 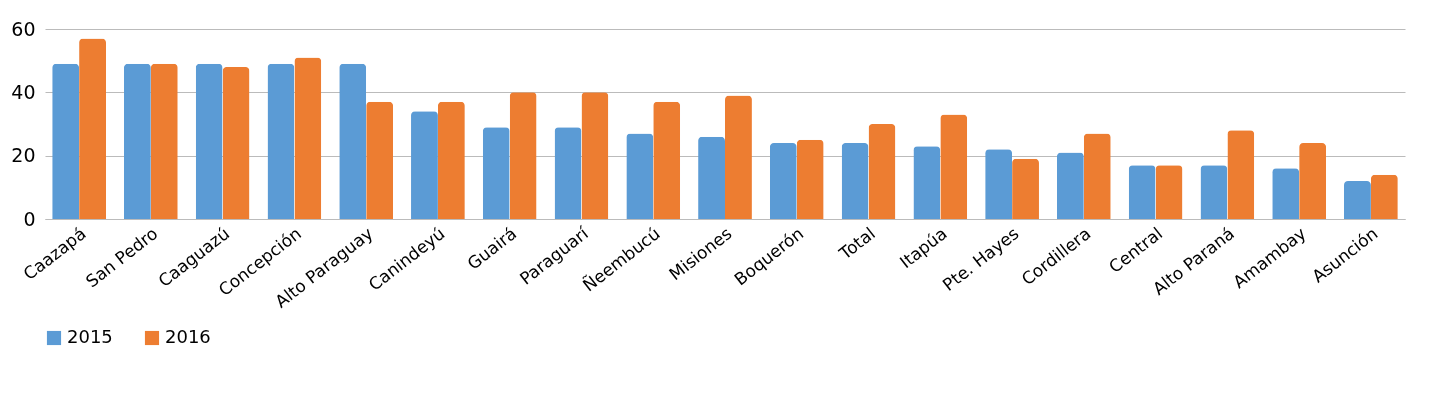 I want to click on y-tick-label: 0, so click(x=29, y=218).